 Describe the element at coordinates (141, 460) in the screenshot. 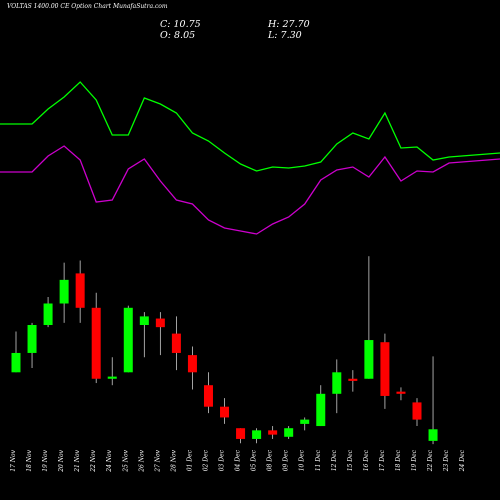

I see `x-tick-label: 26 Nov` at that location.